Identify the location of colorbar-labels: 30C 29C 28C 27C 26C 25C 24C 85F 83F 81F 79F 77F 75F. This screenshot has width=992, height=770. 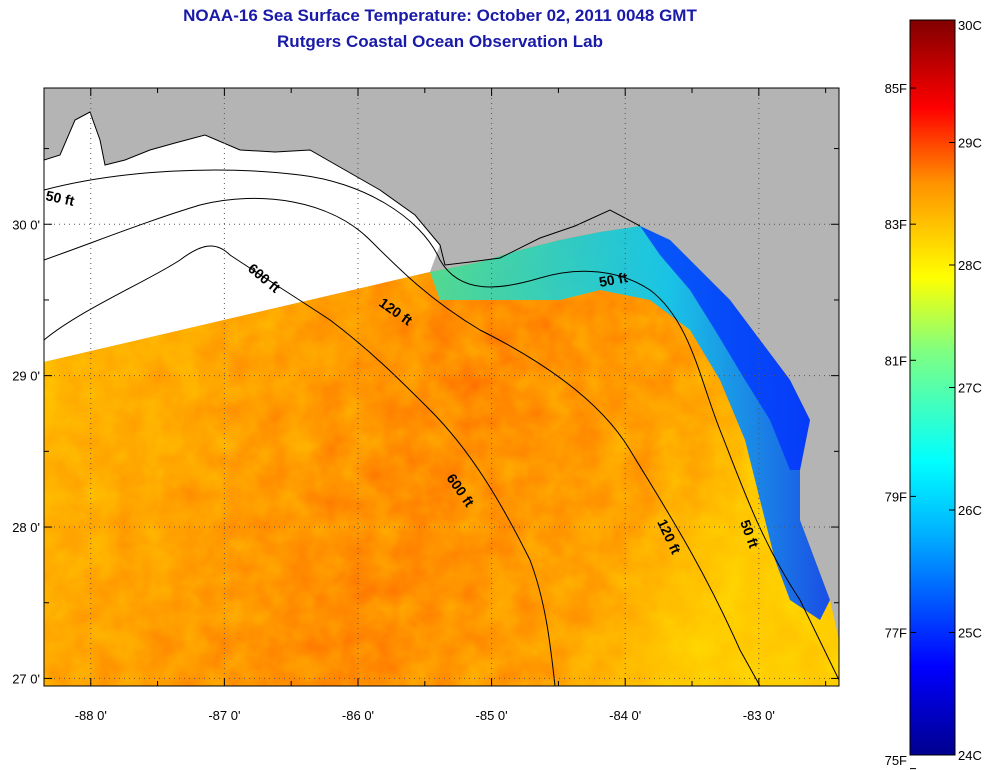
(933, 394).